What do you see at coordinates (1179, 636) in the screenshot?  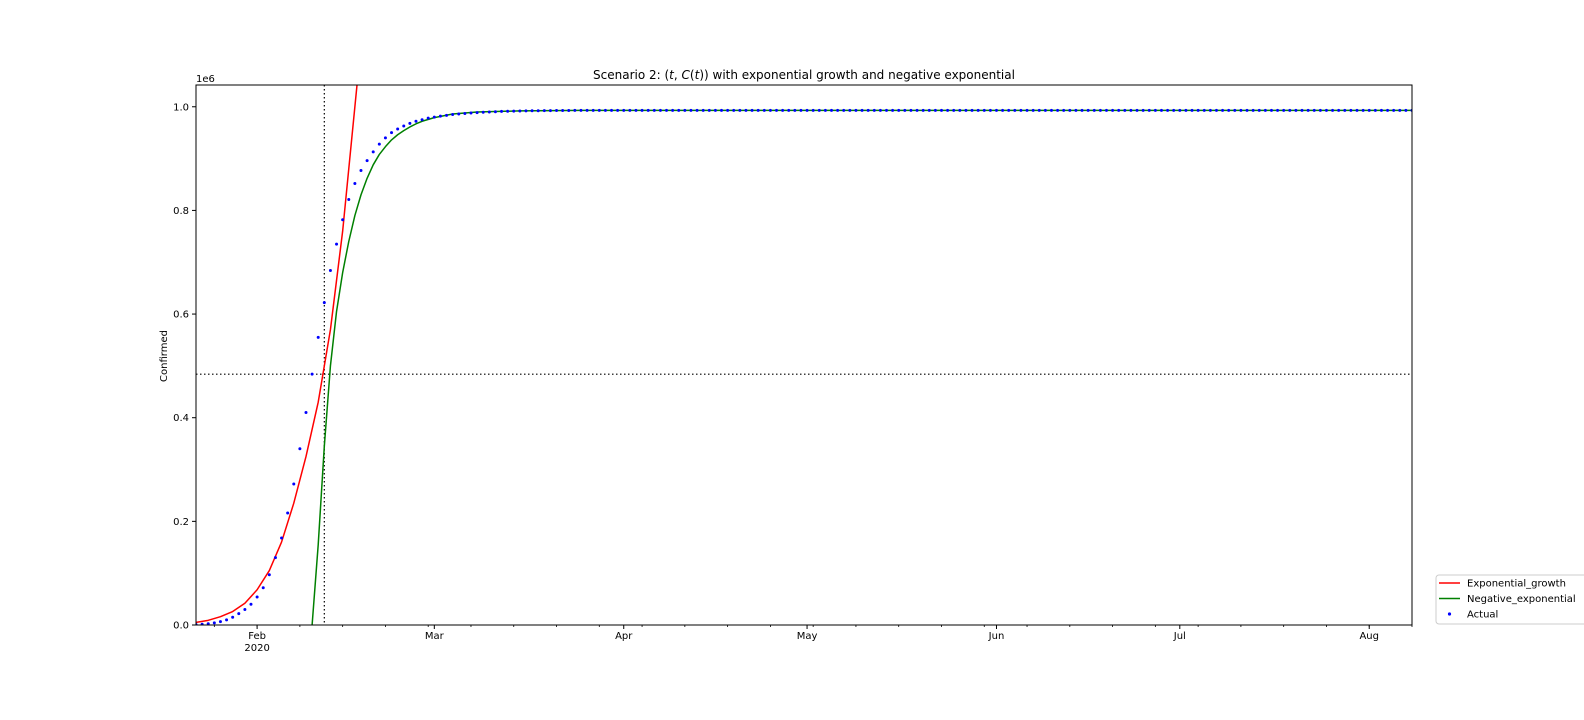 I see `x-tick-label: Jul` at bounding box center [1179, 636].